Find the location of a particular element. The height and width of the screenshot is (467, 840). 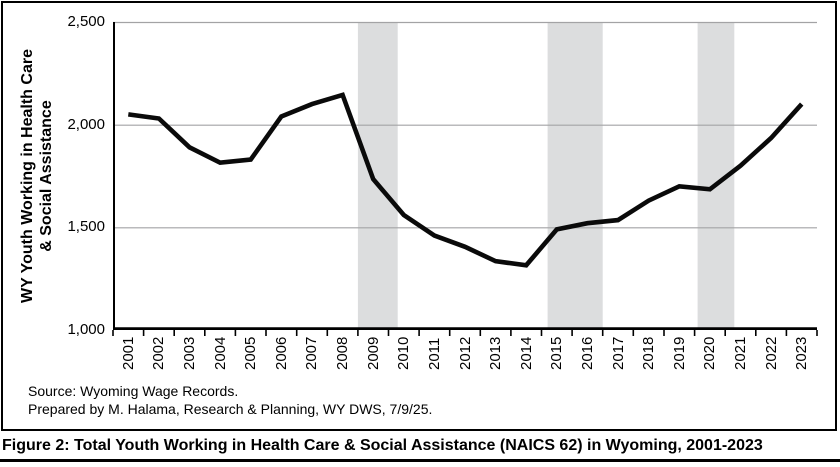

x-tick-label: 2013 is located at coordinates (496, 353).